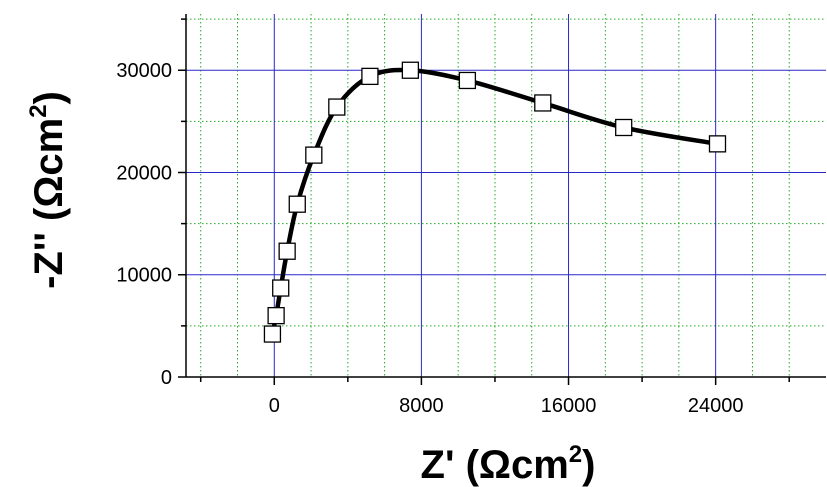 Image resolution: width=827 pixels, height=487 pixels. Describe the element at coordinates (495, 465) in the screenshot. I see `x-axis-title-main: Z' (Ωcm` at that location.